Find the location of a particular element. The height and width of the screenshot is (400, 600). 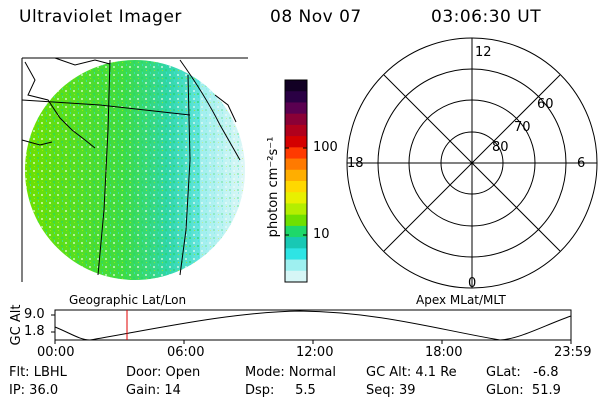

altitude-tick-min: 1.8 is located at coordinates (34, 331).